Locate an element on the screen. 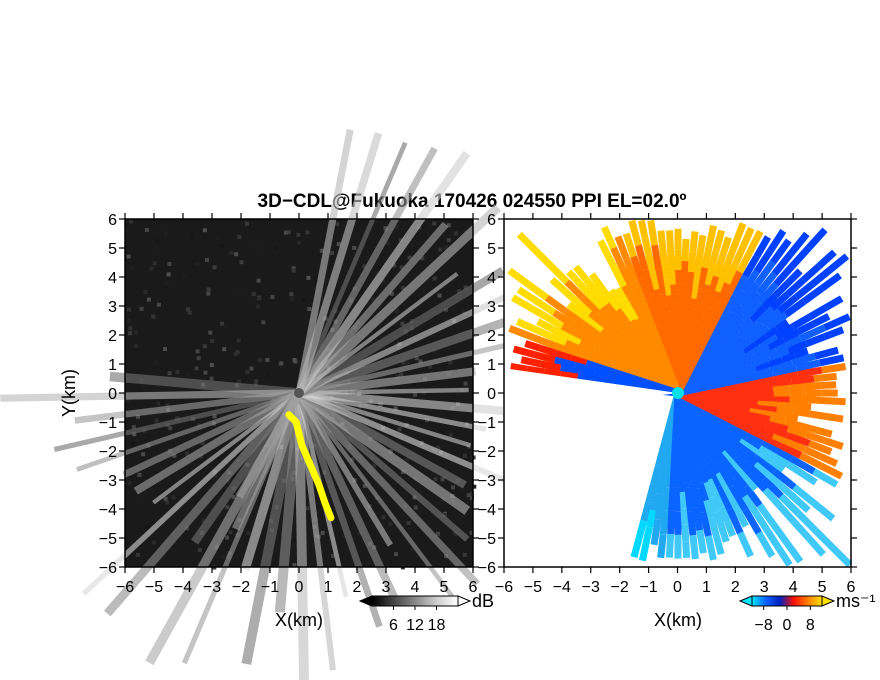  y-tick-label: −4 is located at coordinates (108, 510).